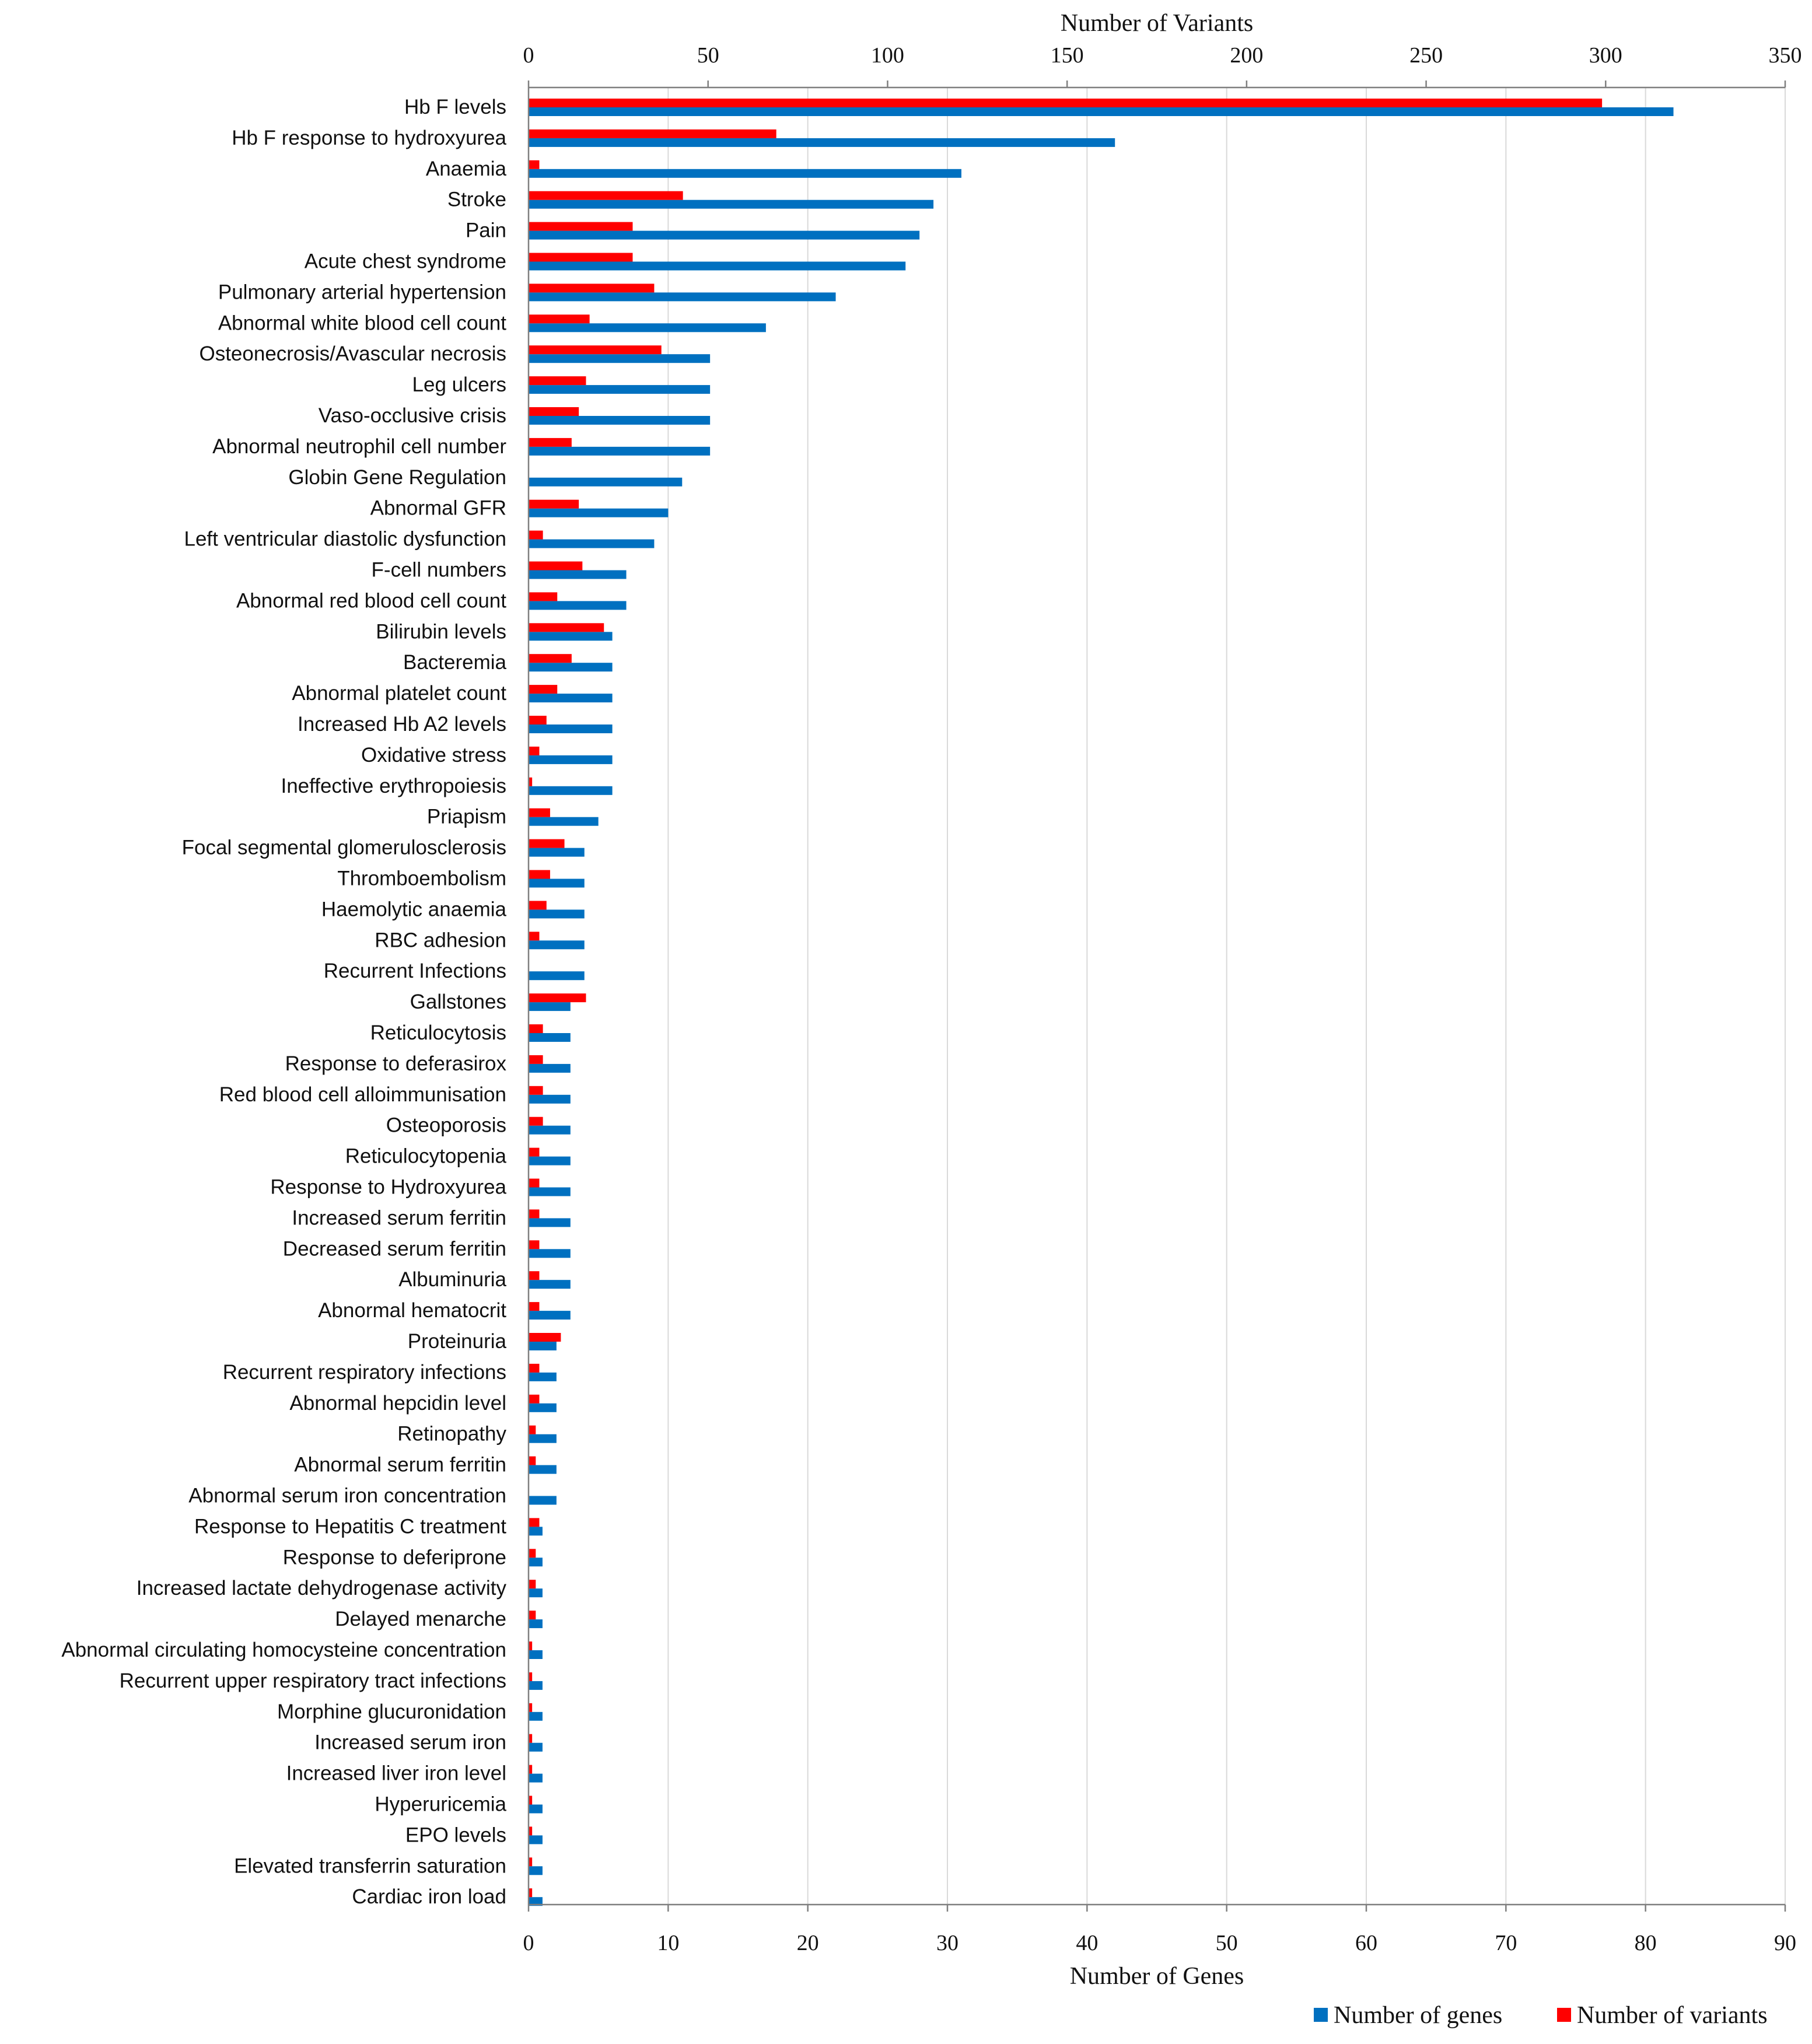  What do you see at coordinates (459, 384) in the screenshot?
I see `category-label: Leg ulcers` at bounding box center [459, 384].